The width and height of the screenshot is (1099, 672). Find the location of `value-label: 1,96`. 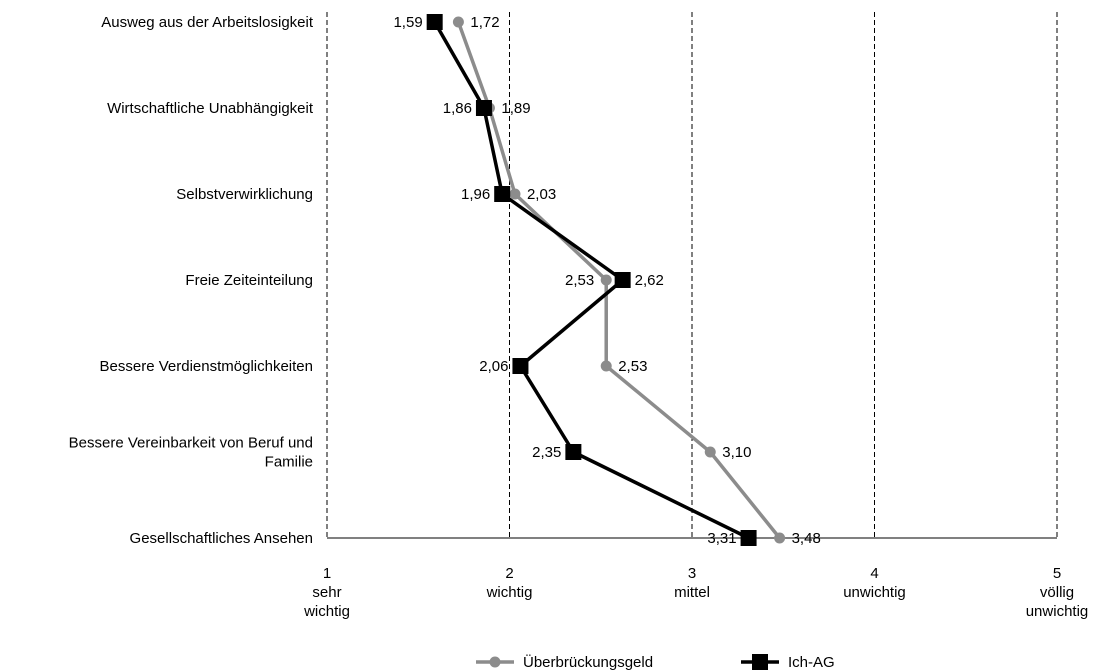

value-label: 1,96 is located at coordinates (475, 194).